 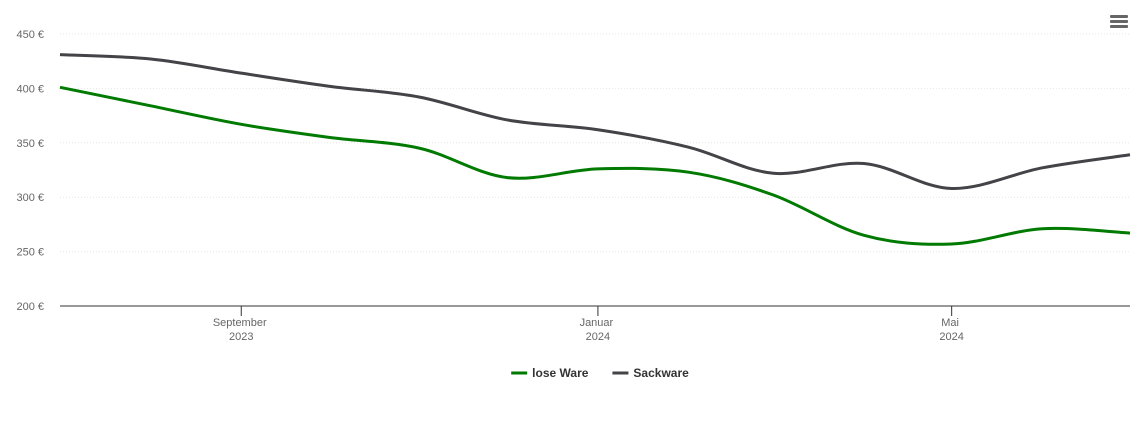 What do you see at coordinates (30, 35) in the screenshot?
I see `y-tick-label: 450 €` at bounding box center [30, 35].